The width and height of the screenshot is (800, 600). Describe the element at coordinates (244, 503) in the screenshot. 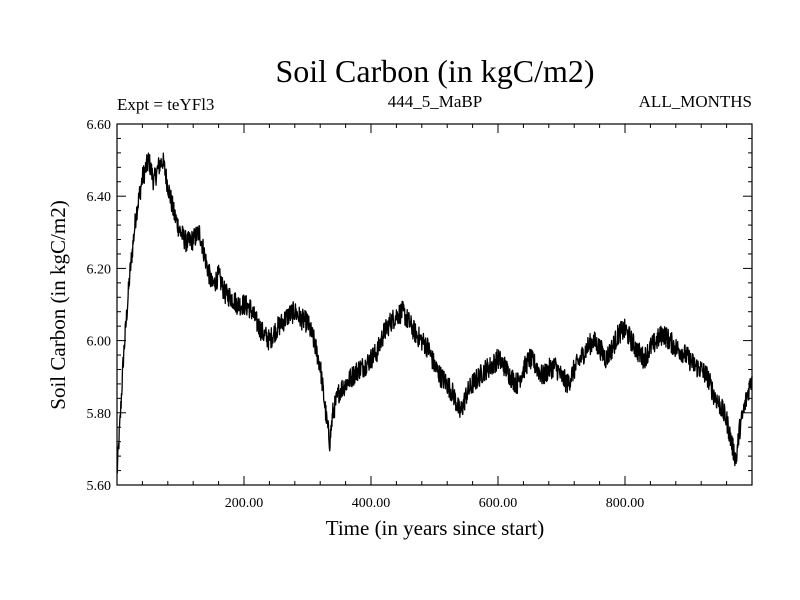

I see `x-tick-label: 200.00` at that location.